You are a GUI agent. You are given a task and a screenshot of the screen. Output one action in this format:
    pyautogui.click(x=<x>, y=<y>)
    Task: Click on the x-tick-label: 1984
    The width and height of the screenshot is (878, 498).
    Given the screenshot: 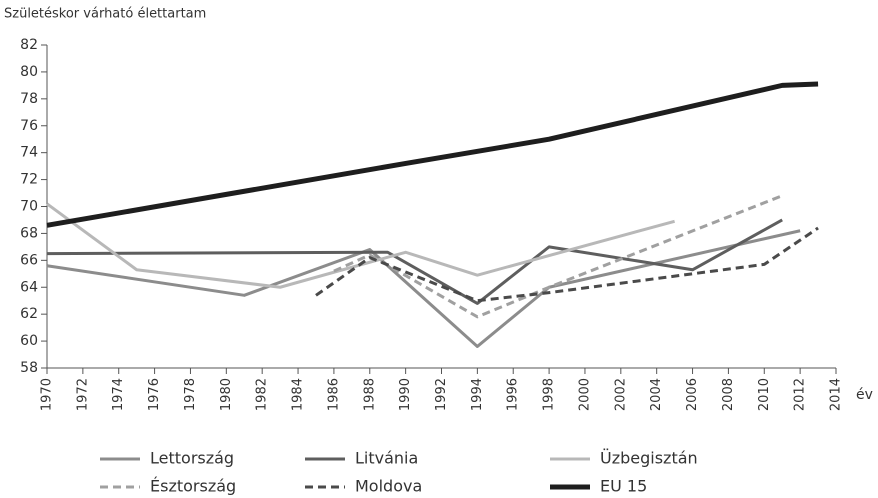 What is the action you would take?
    pyautogui.click(x=298, y=394)
    